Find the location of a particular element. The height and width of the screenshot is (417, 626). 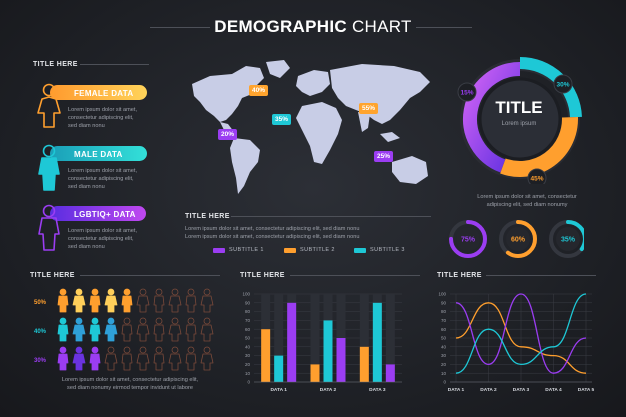

donut-title: TITLE is located at coordinates (519, 107).